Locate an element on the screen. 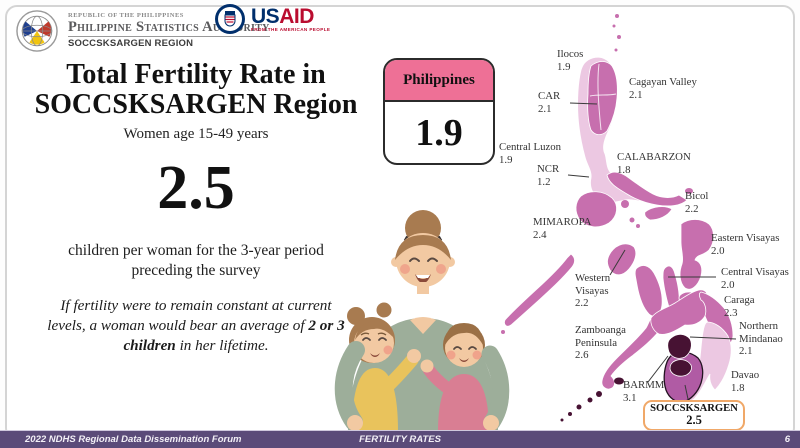 This screenshot has height=448, width=800. region-car-cagayan is located at coordinates (602, 98).